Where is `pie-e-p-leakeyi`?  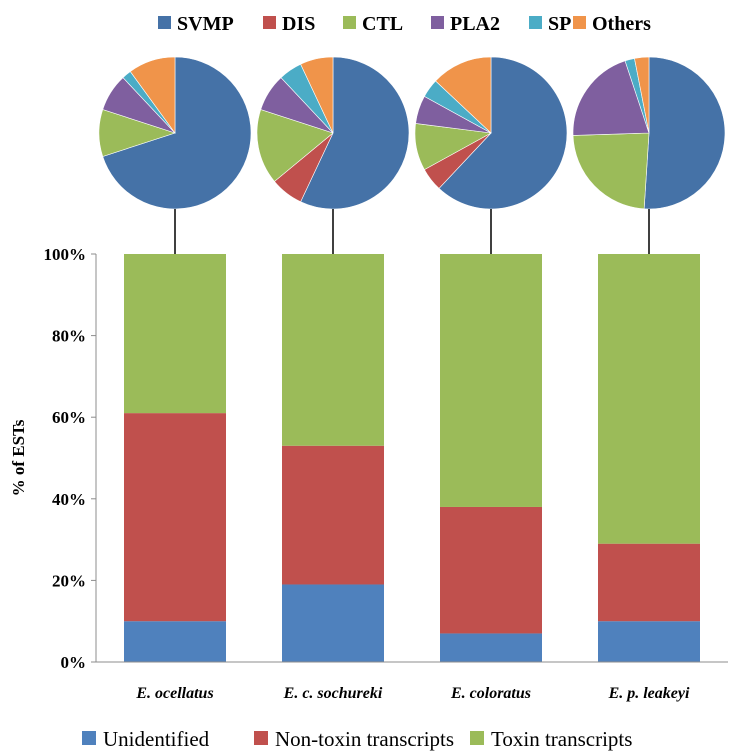
pie-e-p-leakeyi is located at coordinates (649, 133).